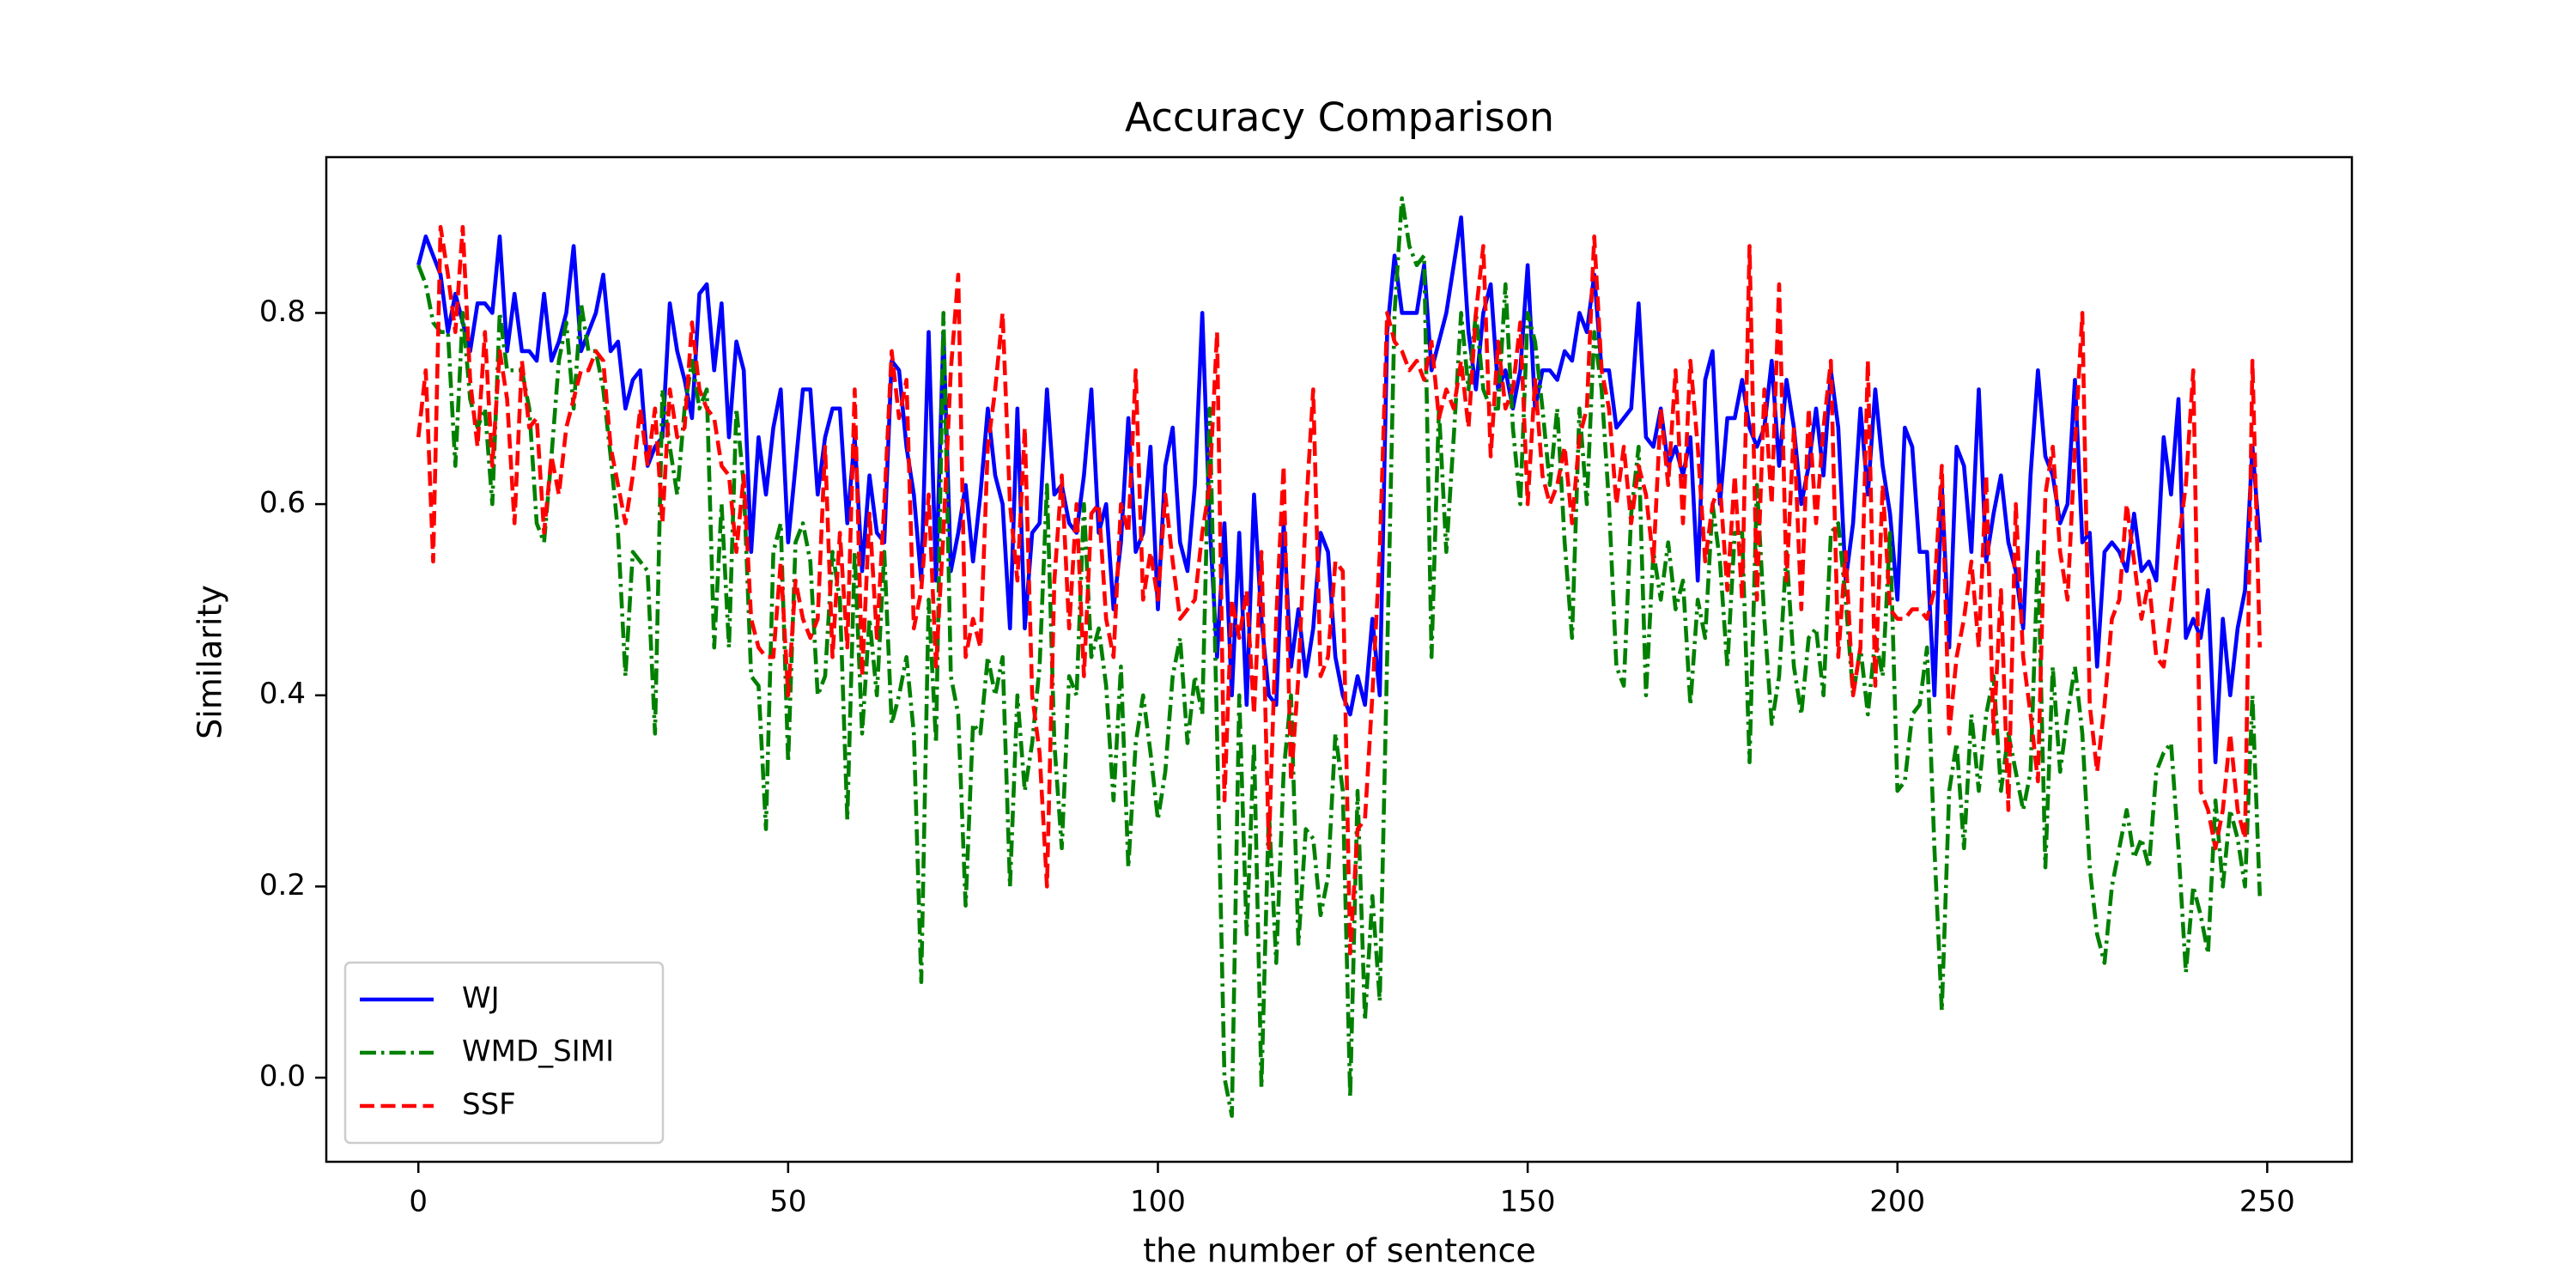 This screenshot has height=1288, width=2576. I want to click on x-tick-label: 0, so click(419, 1202).